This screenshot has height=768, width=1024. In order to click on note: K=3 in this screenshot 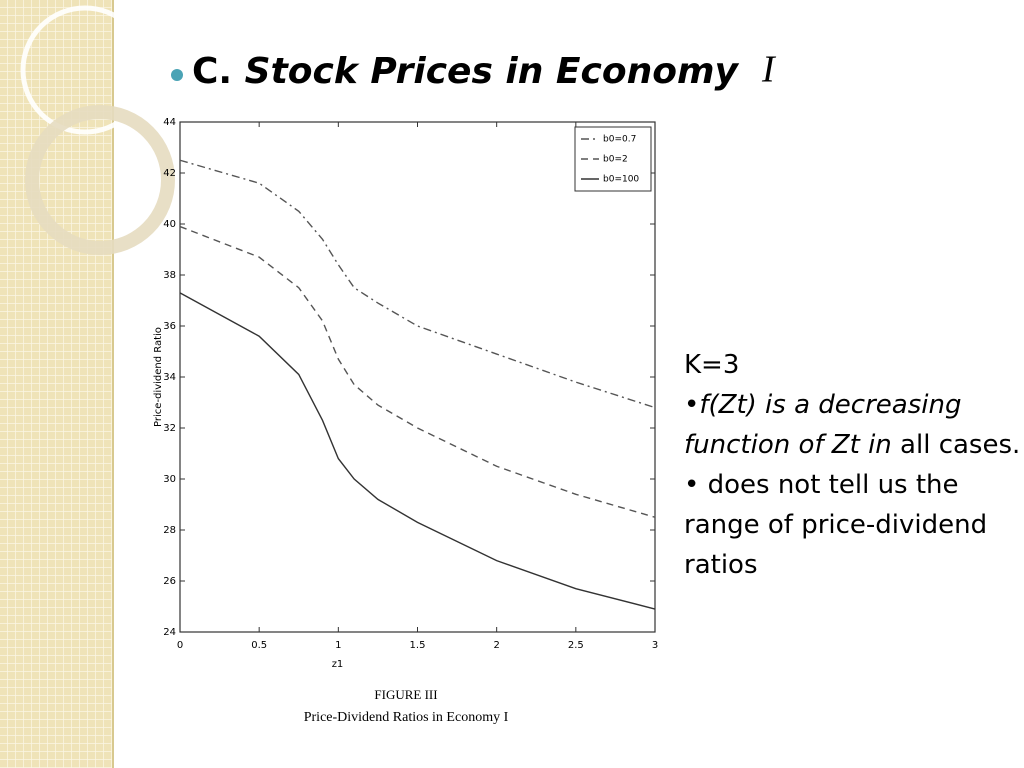, I will do `click(712, 365)`.